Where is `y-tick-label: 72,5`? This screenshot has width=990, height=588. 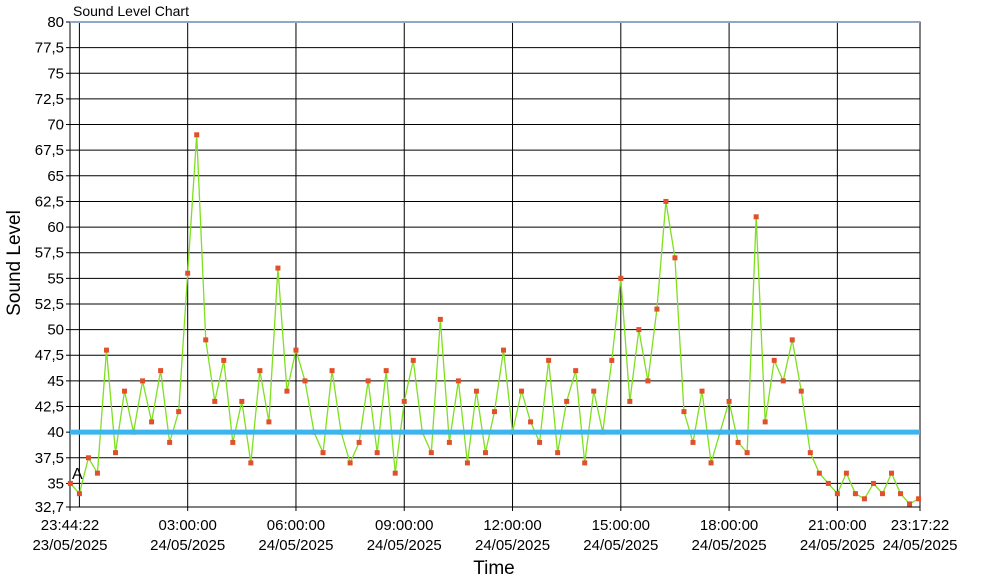 y-tick-label: 72,5 is located at coordinates (49, 99).